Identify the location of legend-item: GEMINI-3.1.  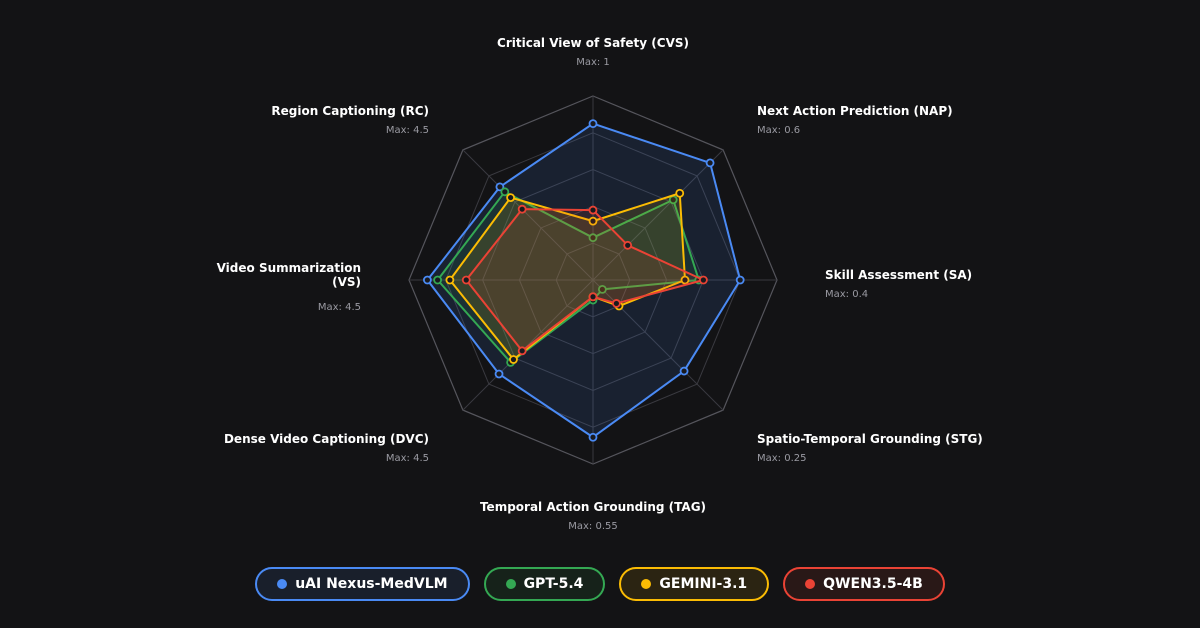
(694, 584).